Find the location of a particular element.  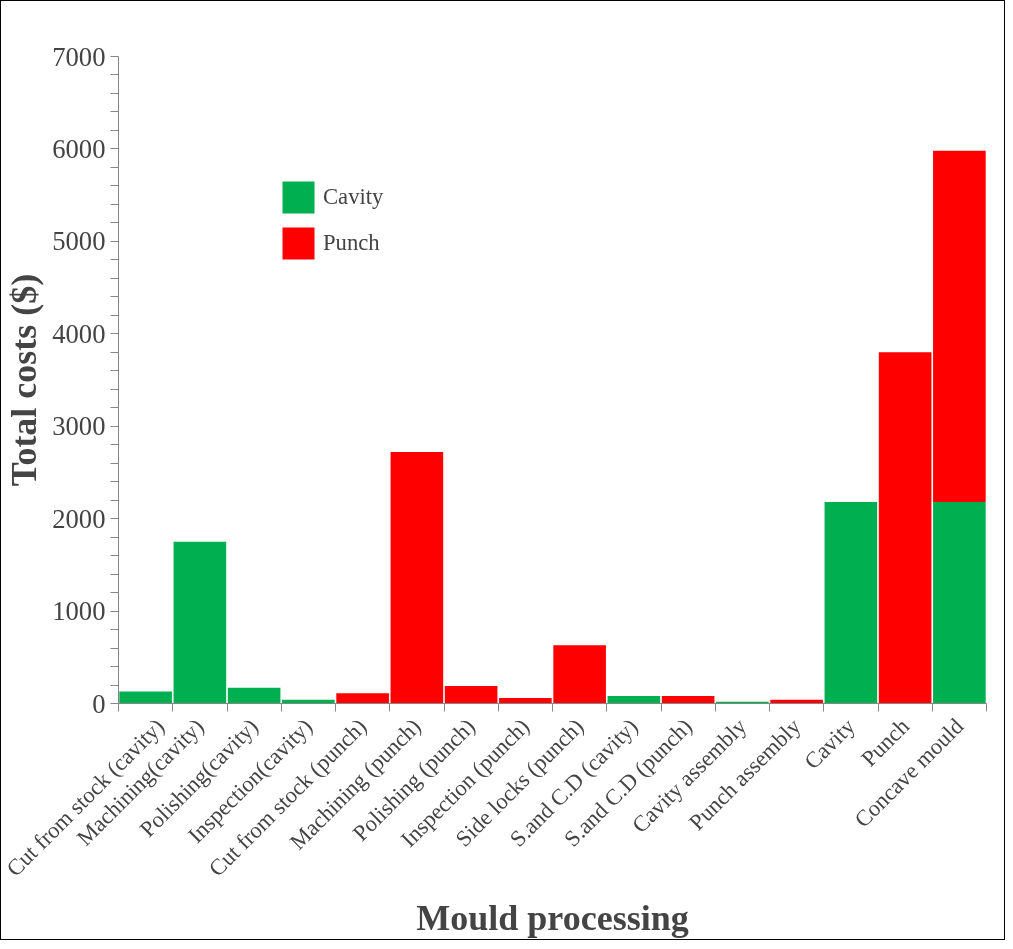

y-tick-label: 7000 is located at coordinates (79, 56).